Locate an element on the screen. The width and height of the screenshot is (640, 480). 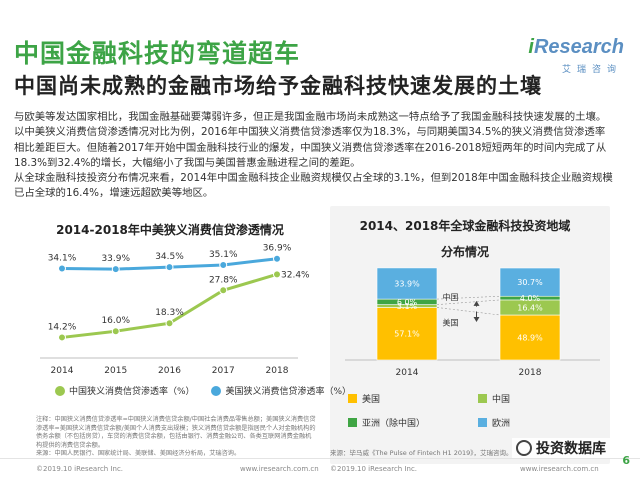
chart1-legend: 中国狭义消费信贷渗透率（%） 美国狭义消费信贷渗透率（%） is located at coordinates (210, 391).